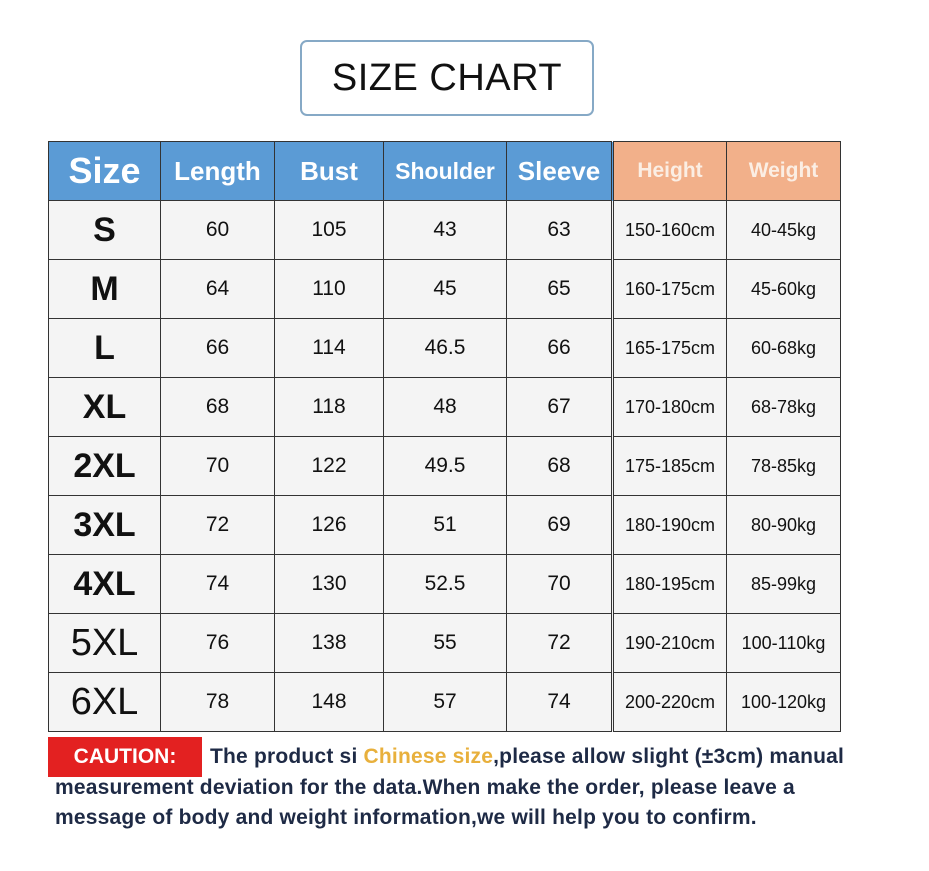 The width and height of the screenshot is (929, 871). Describe the element at coordinates (783, 230) in the screenshot. I see `cell-weight: 40-45kg` at that location.